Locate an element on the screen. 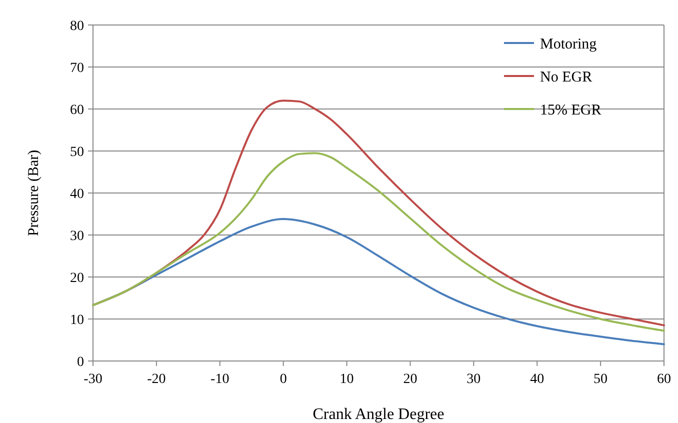  y-tick-label: 30 is located at coordinates (77, 236).